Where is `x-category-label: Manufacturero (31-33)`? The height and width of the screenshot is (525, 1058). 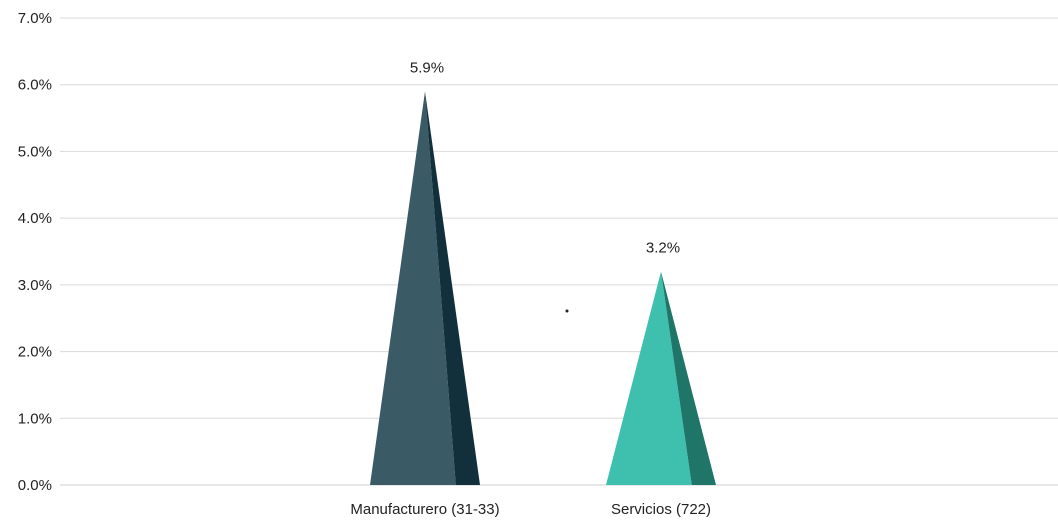
x-category-label: Manufacturero (31-33) is located at coordinates (424, 509).